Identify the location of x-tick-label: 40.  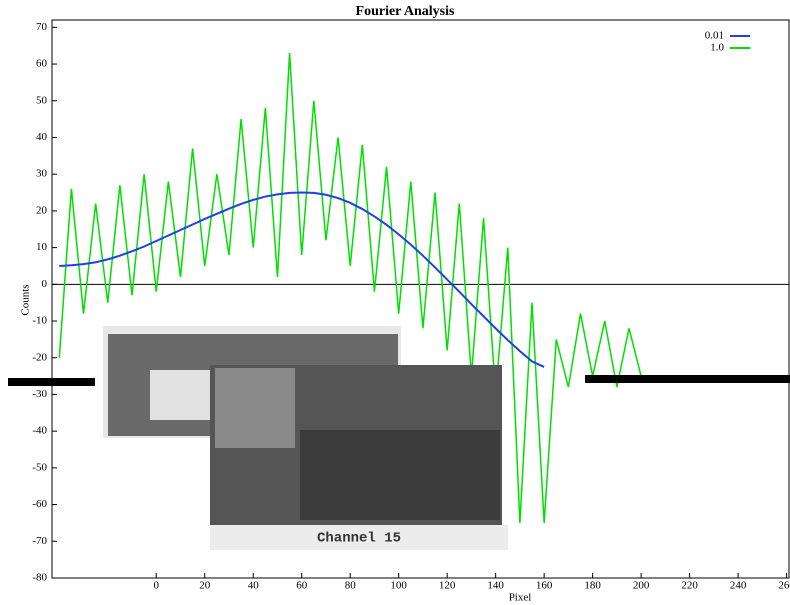
(254, 586).